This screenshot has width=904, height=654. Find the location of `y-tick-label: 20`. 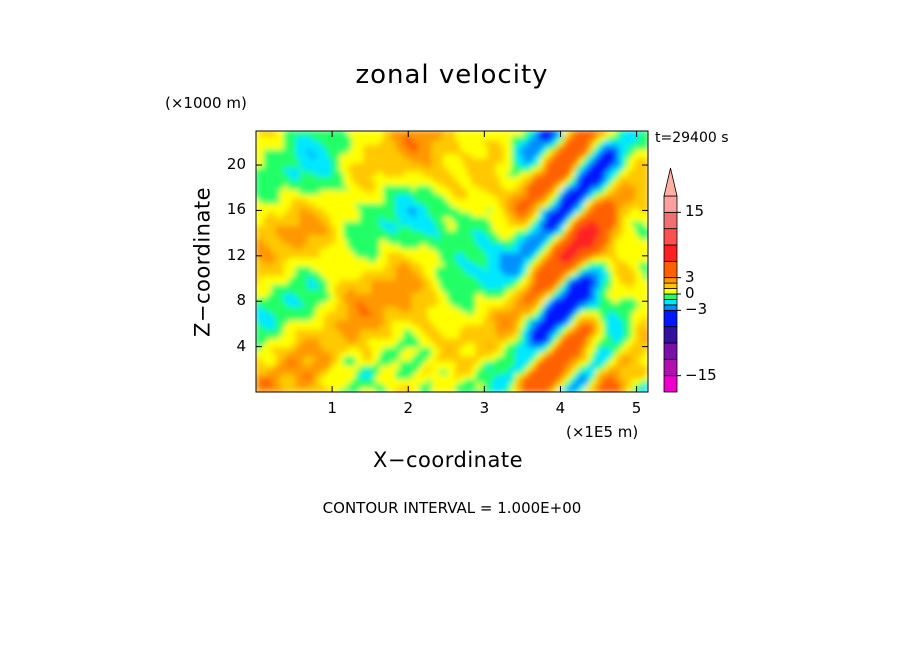

y-tick-label: 20 is located at coordinates (236, 164).